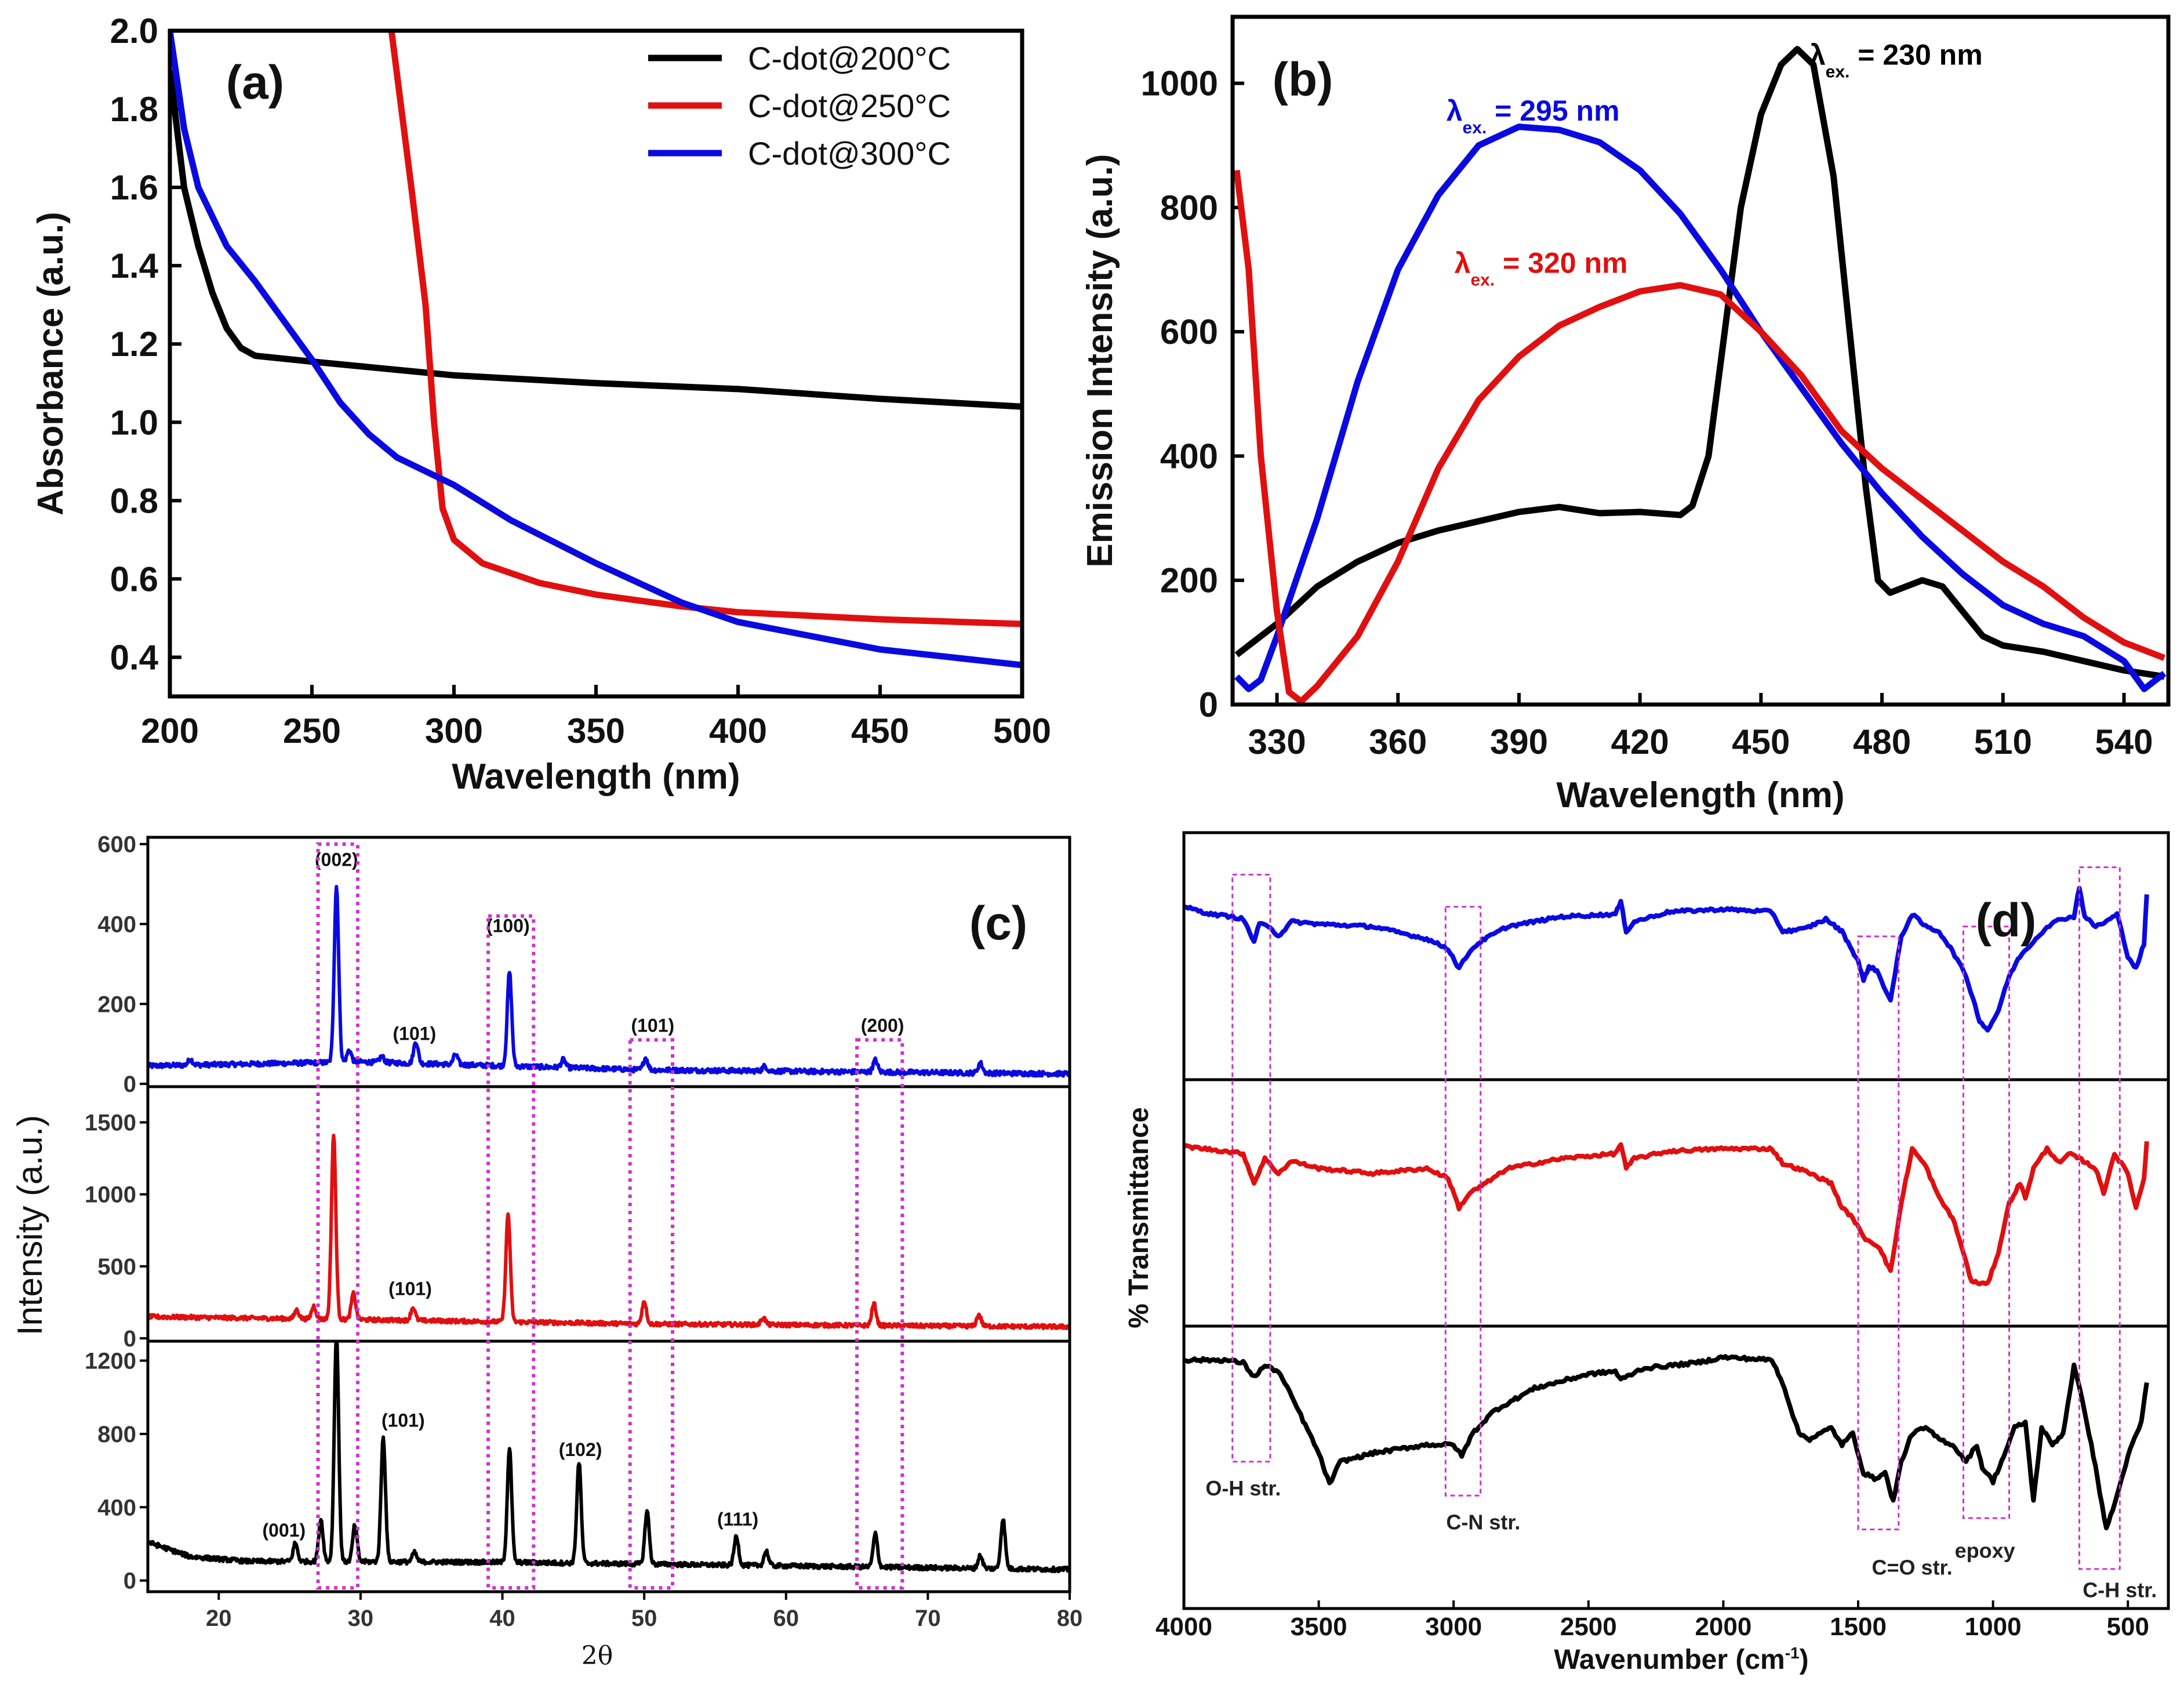 The image size is (2184, 1681). I want to click on panel-label: (a), so click(255, 82).